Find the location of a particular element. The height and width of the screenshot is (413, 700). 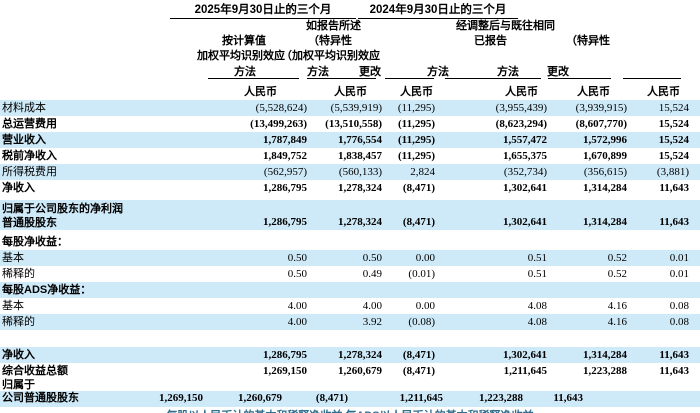

cell-value: (3,939,915) is located at coordinates (601, 108).